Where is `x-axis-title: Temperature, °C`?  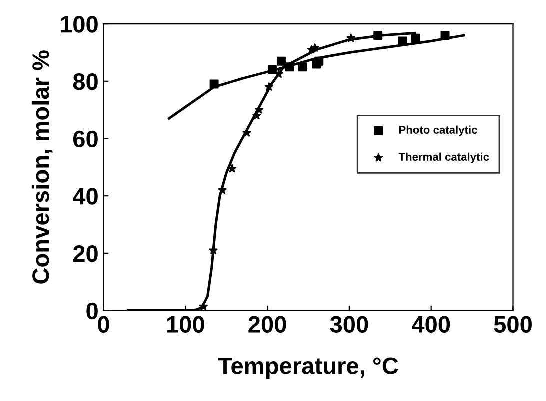 x-axis-title: Temperature, °C is located at coordinates (308, 369).